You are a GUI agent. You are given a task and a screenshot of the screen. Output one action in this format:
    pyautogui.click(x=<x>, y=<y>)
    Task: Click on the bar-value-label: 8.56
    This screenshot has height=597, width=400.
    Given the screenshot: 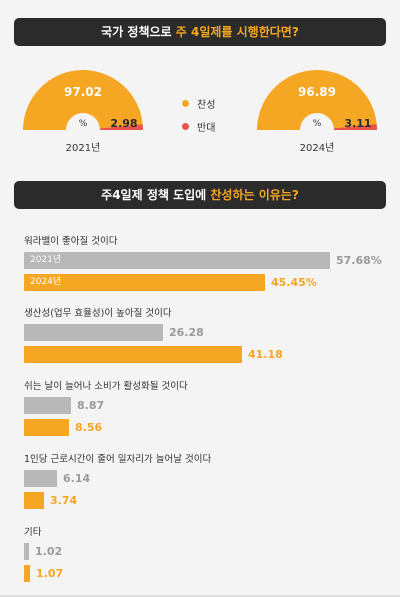 What is the action you would take?
    pyautogui.click(x=89, y=427)
    